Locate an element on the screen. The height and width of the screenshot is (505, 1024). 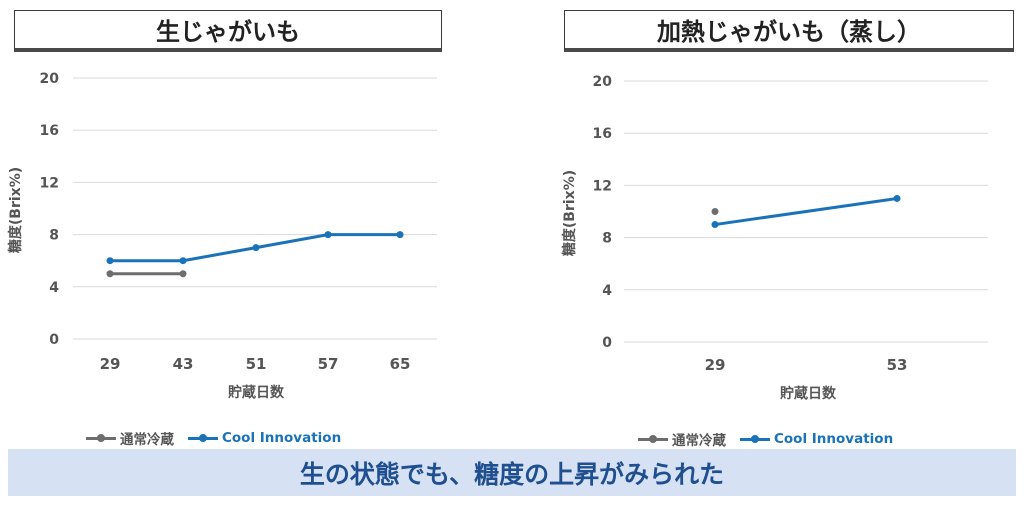
legend-left: 通常冷蔵 Cool Innovation is located at coordinates (220, 438).